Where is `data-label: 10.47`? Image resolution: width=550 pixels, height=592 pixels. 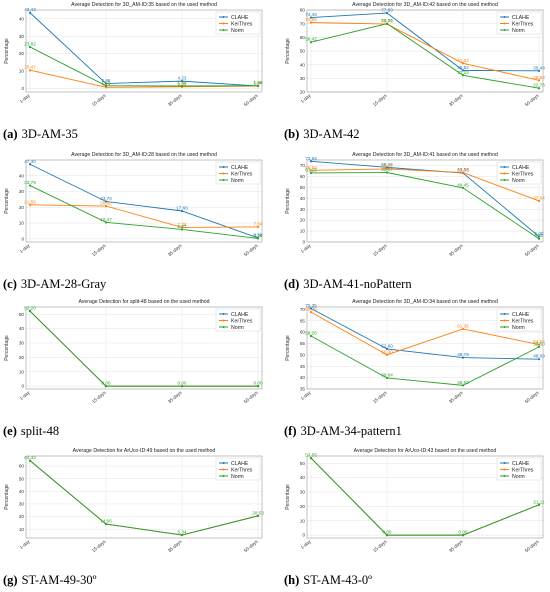 data-label: 10.47 is located at coordinates (30, 67).